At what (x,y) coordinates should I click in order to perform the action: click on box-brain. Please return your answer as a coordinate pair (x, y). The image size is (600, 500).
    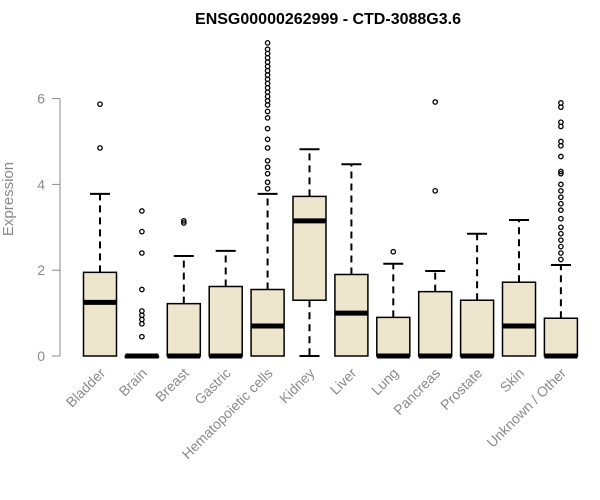
    Looking at the image, I should click on (142, 283).